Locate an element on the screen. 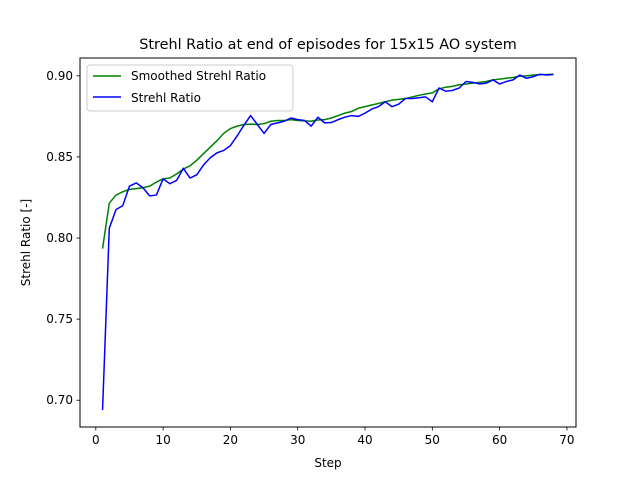  y-tick-label: 0.75 is located at coordinates (59, 319).